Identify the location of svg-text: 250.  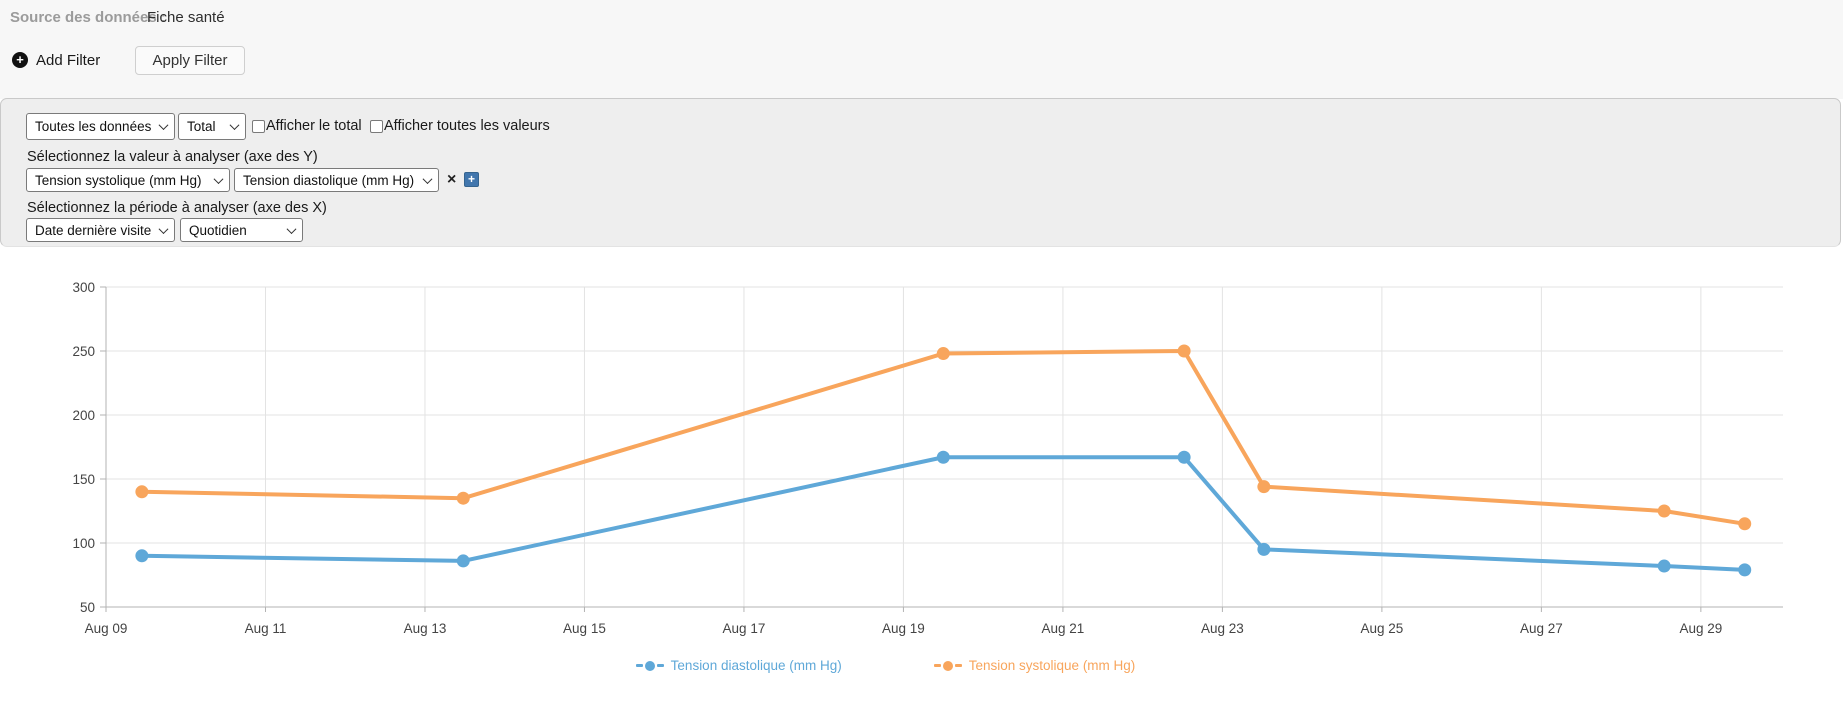
(83, 351).